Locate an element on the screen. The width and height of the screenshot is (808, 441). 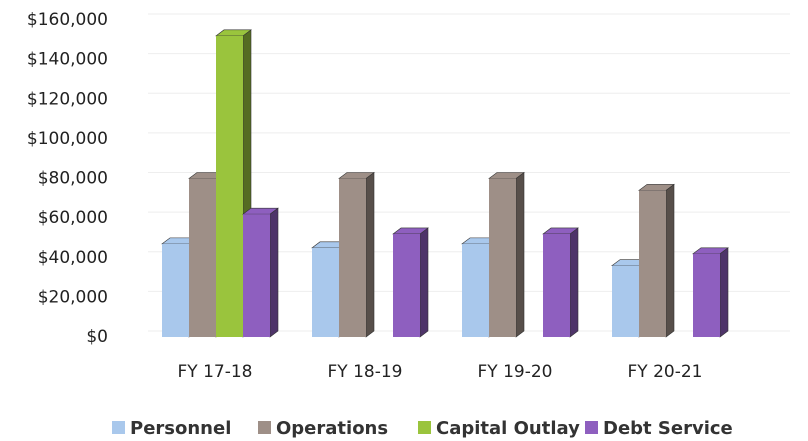
legend-label: Personnel is located at coordinates (180, 428).